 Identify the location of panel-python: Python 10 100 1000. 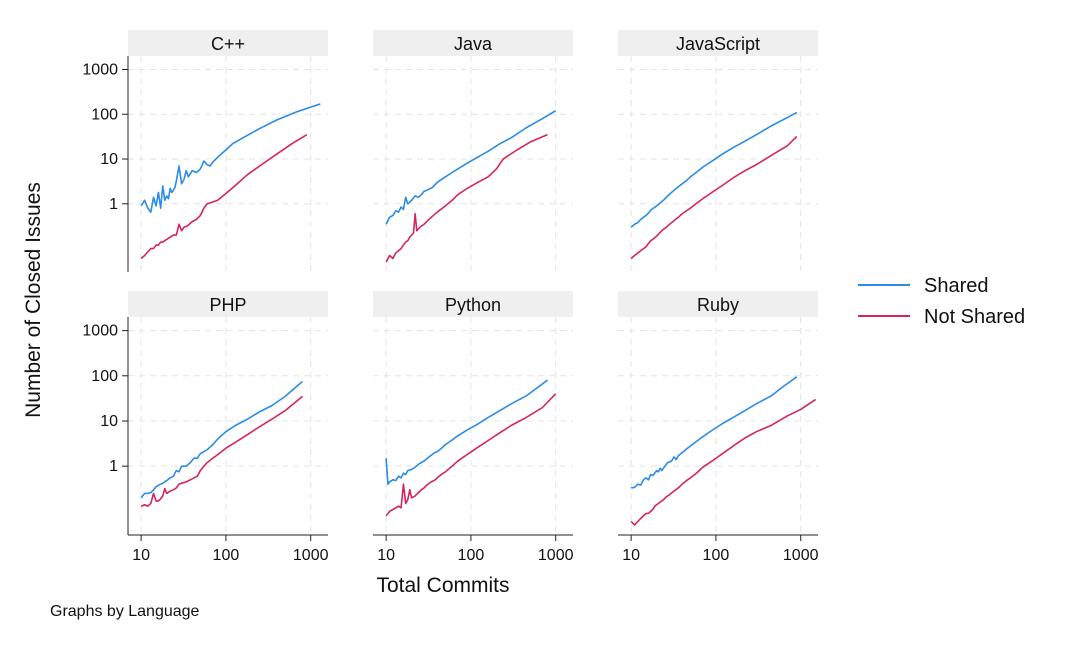
(473, 427).